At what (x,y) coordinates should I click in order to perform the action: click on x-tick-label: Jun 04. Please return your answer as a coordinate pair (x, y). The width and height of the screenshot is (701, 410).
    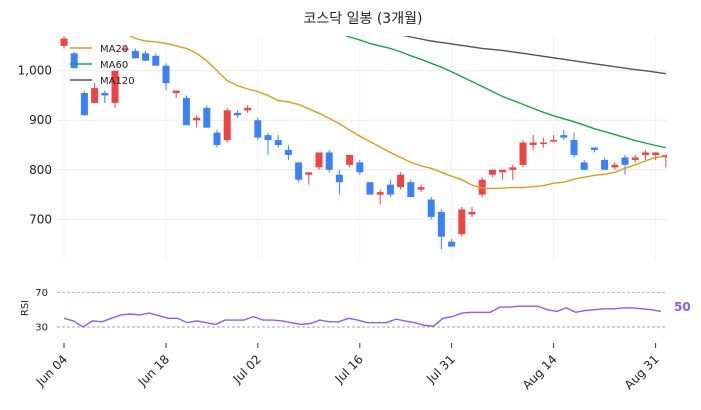
    Looking at the image, I should click on (51, 370).